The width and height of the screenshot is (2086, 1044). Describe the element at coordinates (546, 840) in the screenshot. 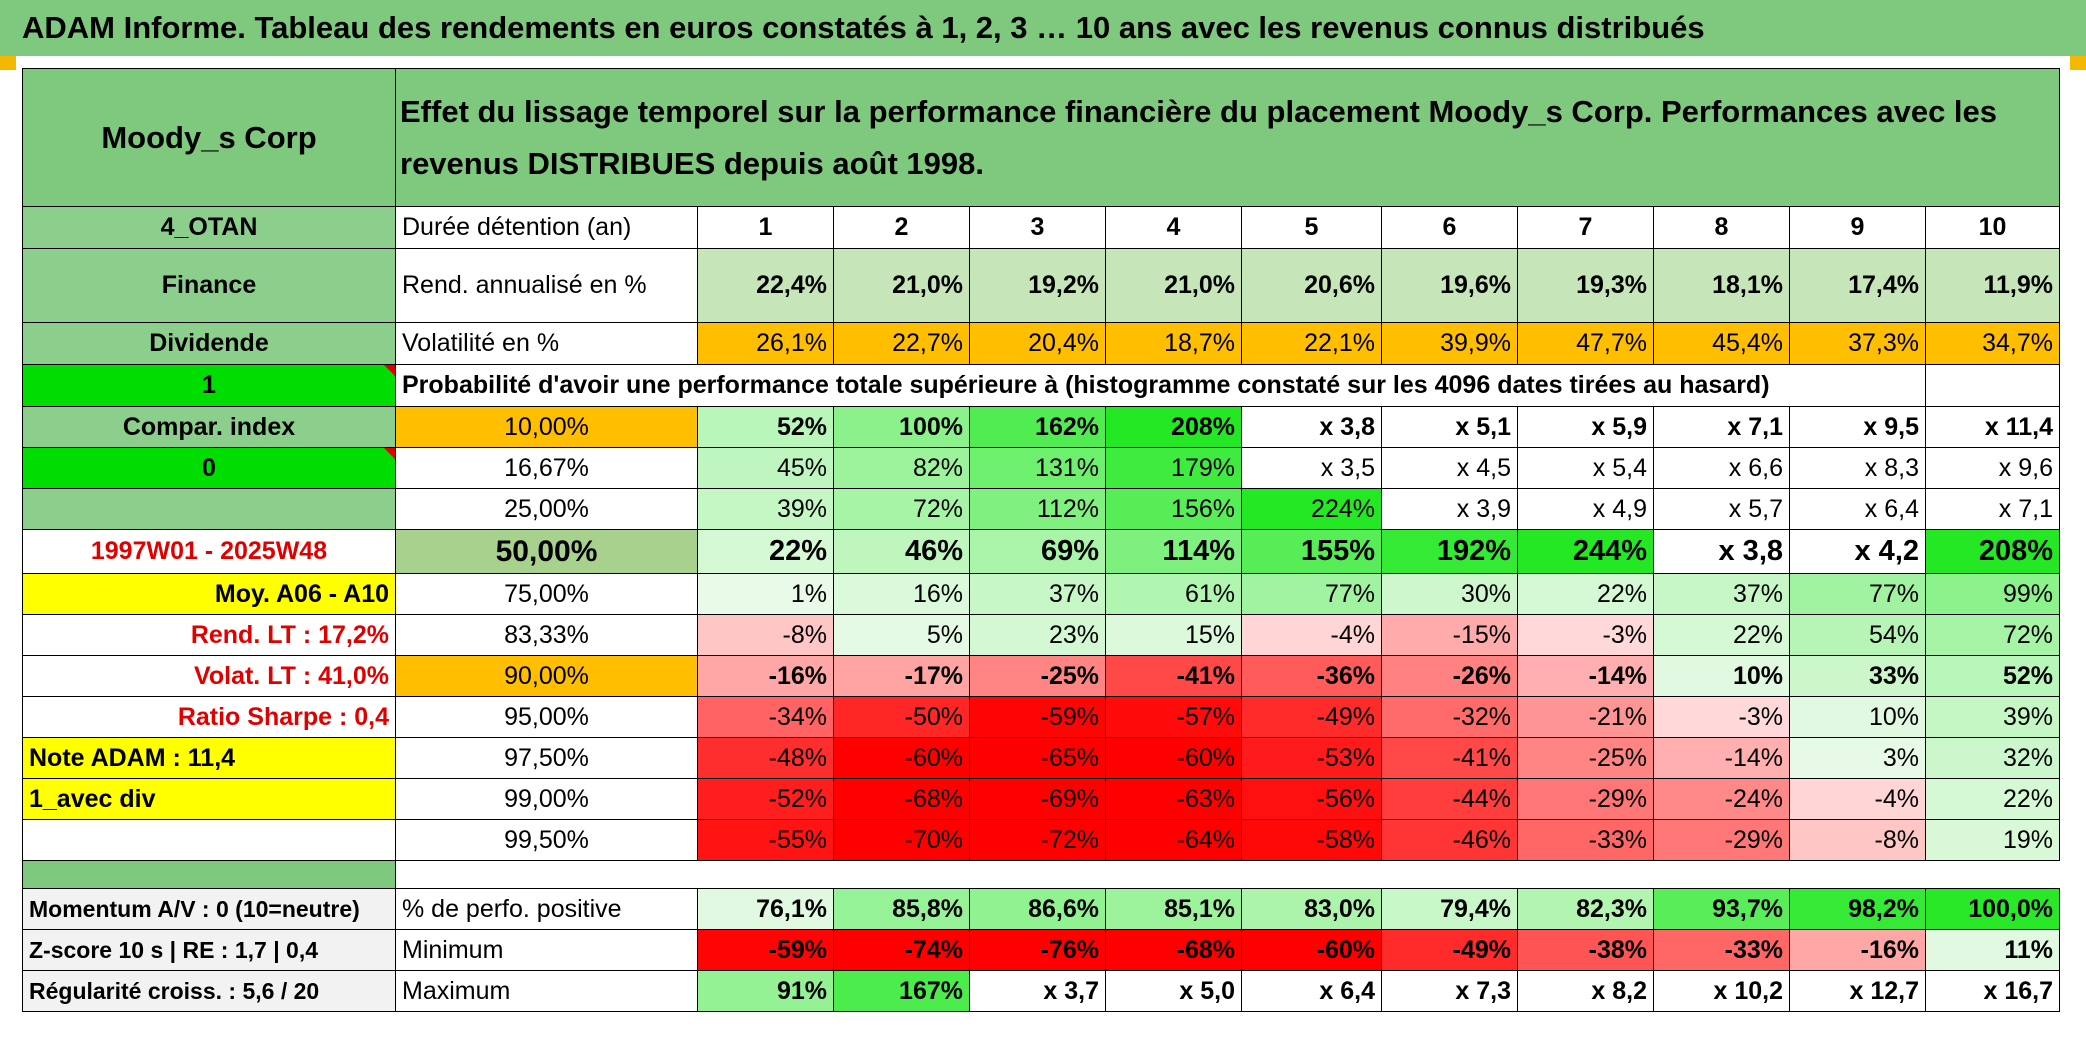

I see `quantile-label: 99,50%` at that location.